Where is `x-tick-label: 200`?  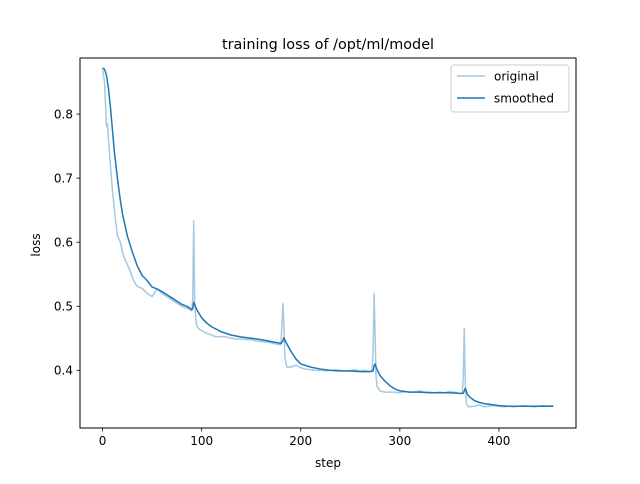
x-tick-label: 200 is located at coordinates (300, 441).